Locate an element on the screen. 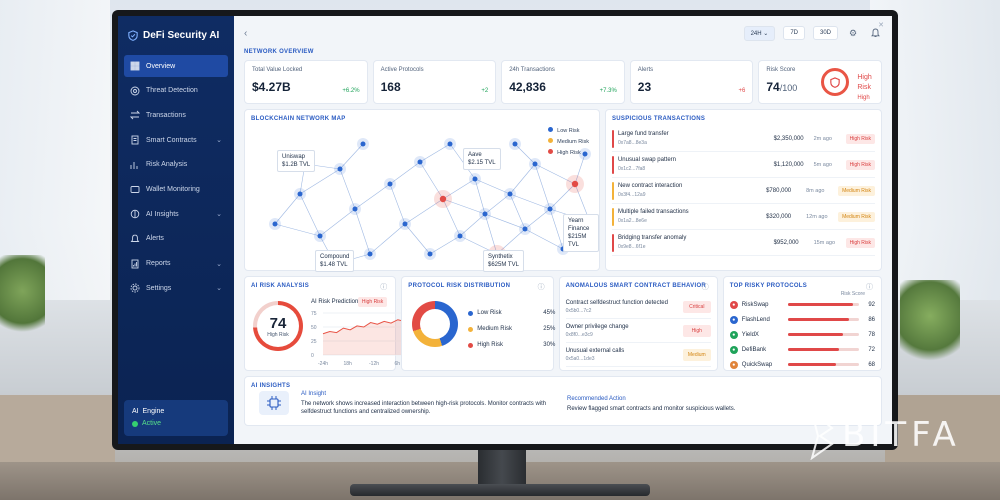 This screenshot has width=1000, height=500. protocol-row: ● FlashLend 86 is located at coordinates (802, 319).